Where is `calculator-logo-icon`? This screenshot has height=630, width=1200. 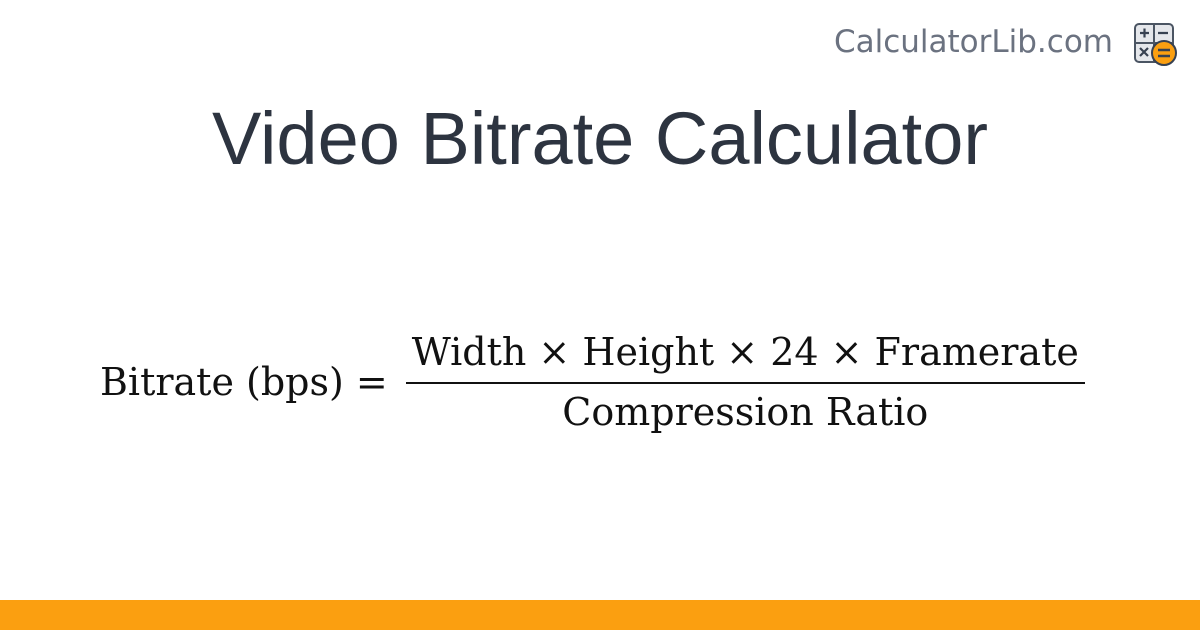
calculator-logo-icon is located at coordinates (1155, 44).